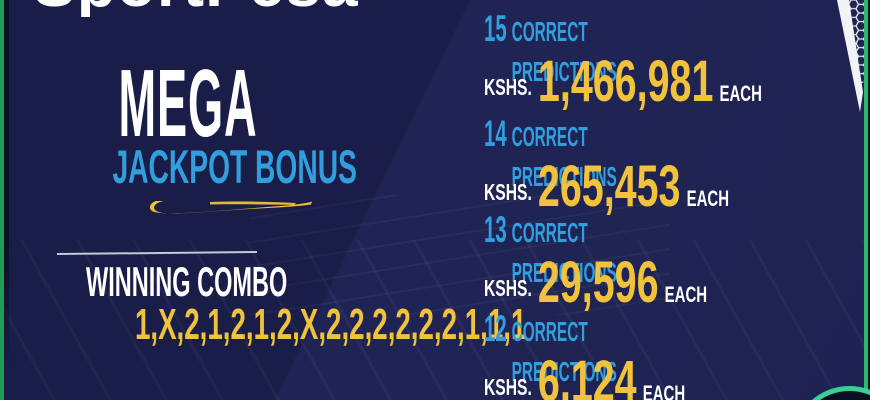 The width and height of the screenshot is (870, 400). Describe the element at coordinates (6, 200) in the screenshot. I see `left-shadow-strip` at that location.